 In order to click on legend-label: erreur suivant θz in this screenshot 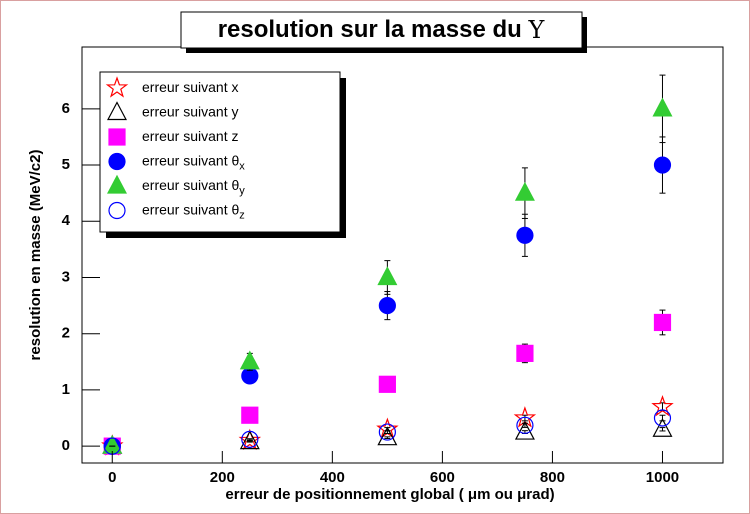, I will do `click(193, 211)`.